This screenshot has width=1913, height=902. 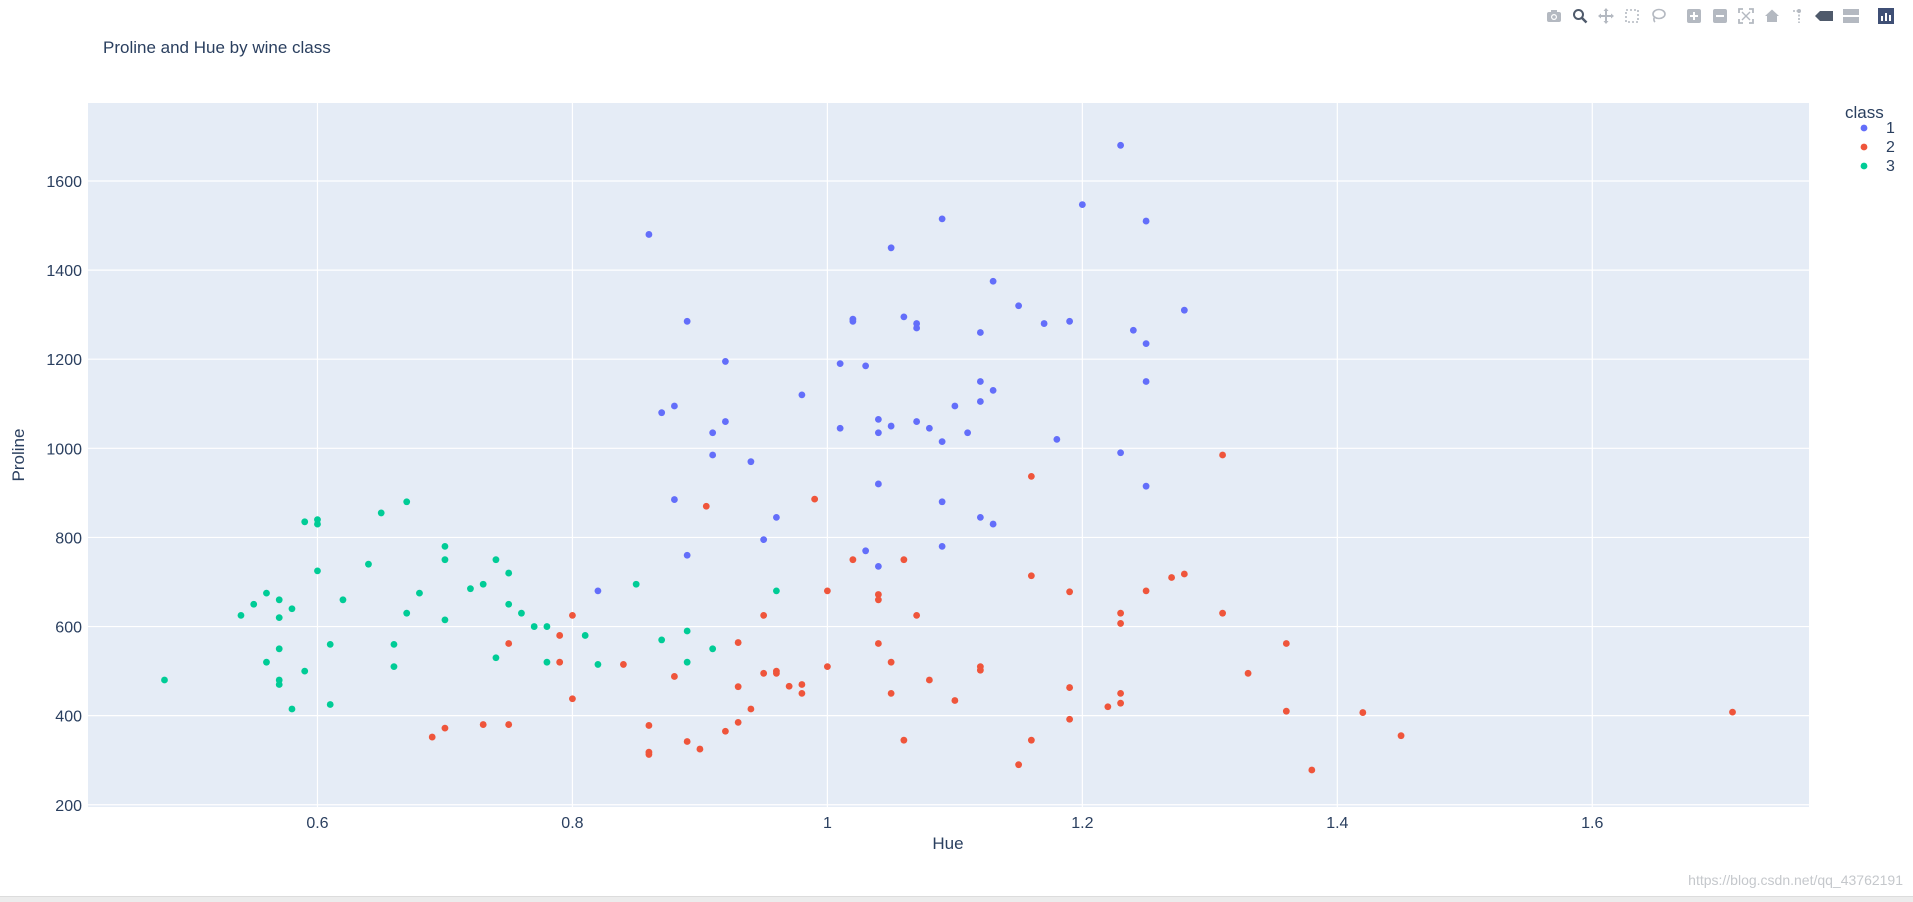 I want to click on zoom-out-button, so click(x=1720, y=16).